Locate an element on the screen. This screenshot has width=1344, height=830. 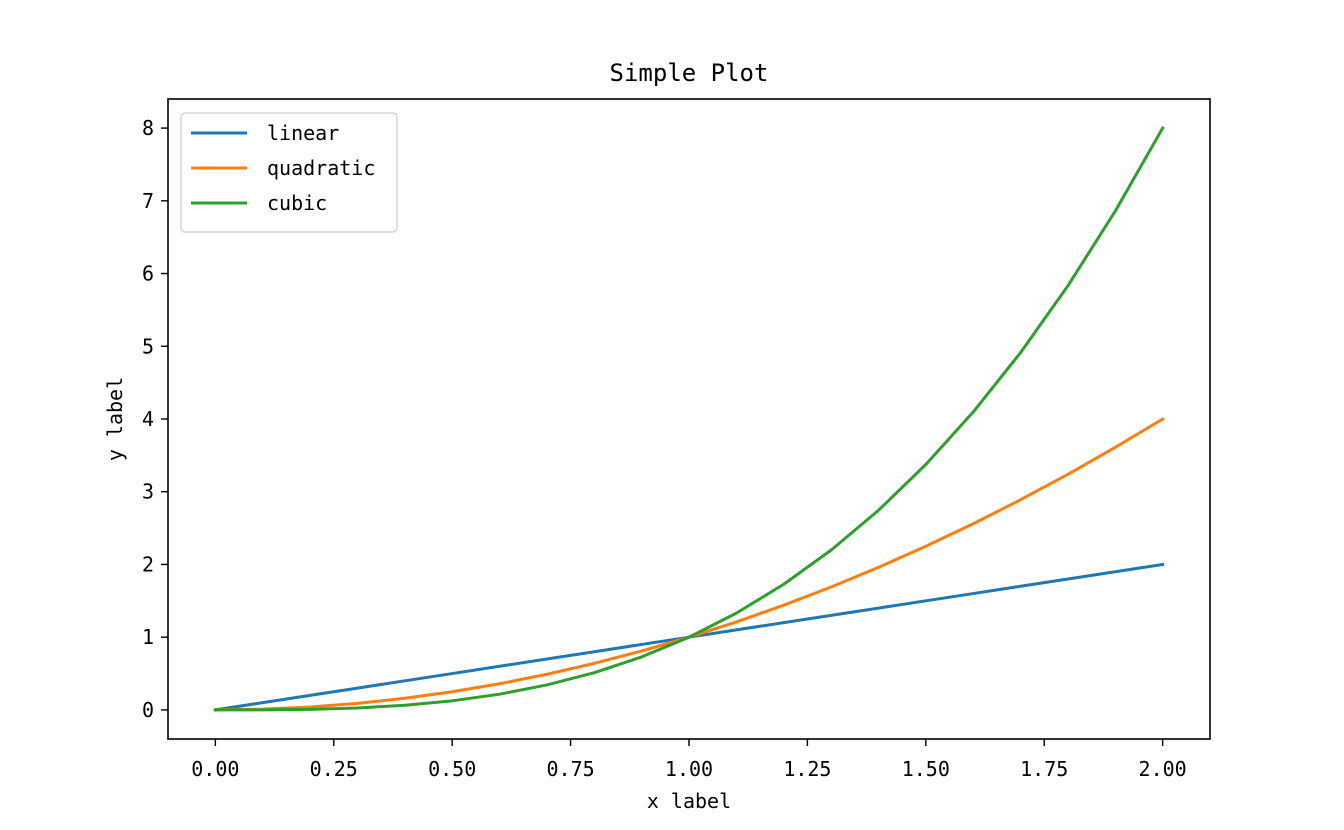
x-tick-label: 1.25 is located at coordinates (807, 769).